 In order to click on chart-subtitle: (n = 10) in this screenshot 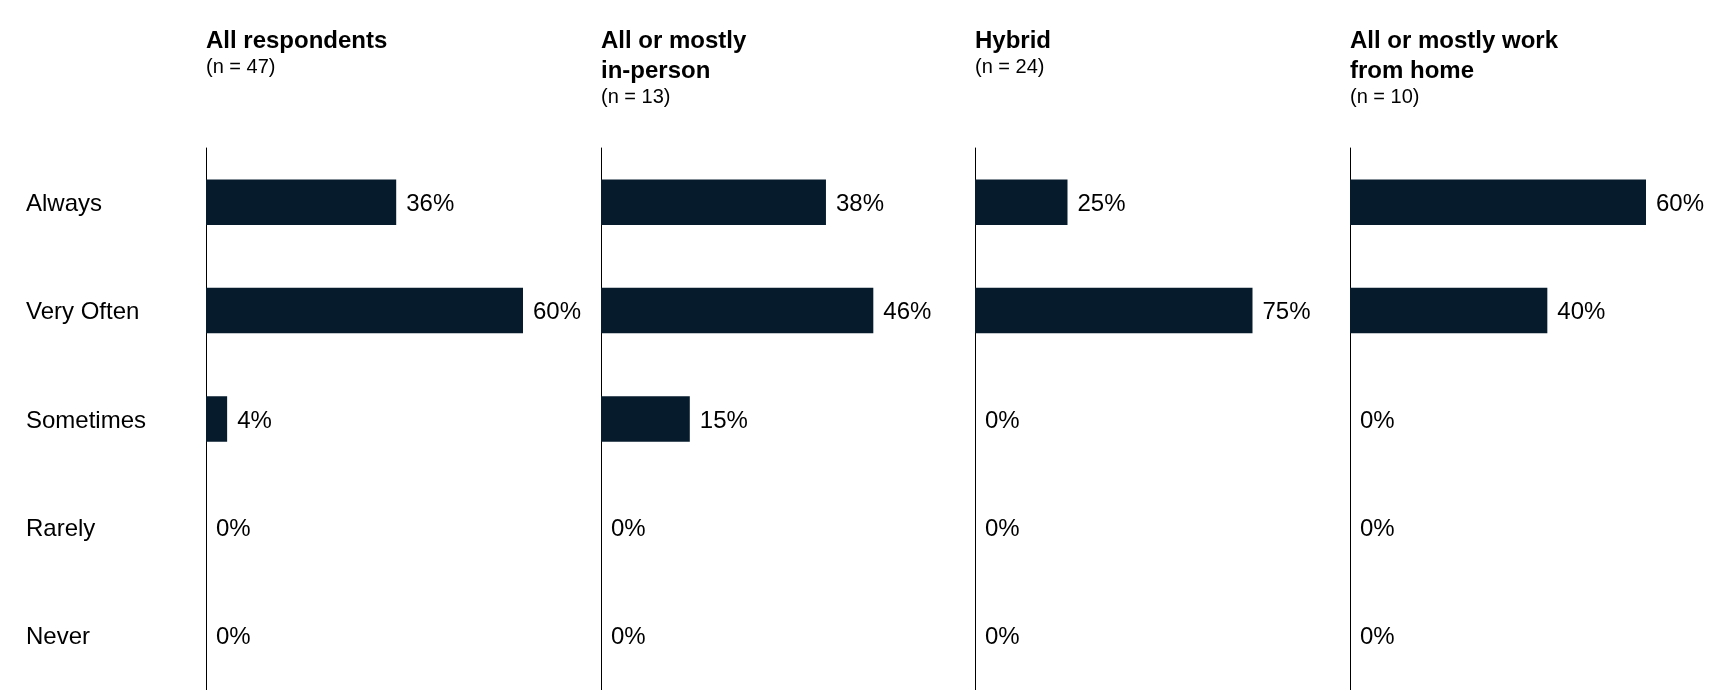, I will do `click(1384, 96)`.